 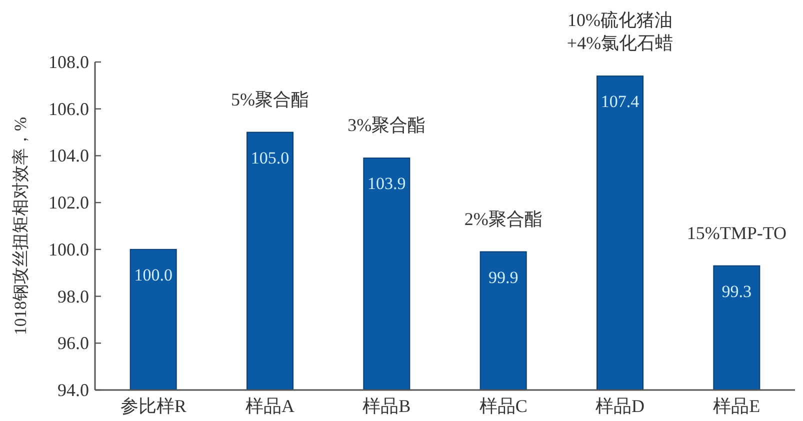 What do you see at coordinates (620, 32) in the screenshot?
I see `annotation: 10%硫化猪油 +4%氯化石蜡` at bounding box center [620, 32].